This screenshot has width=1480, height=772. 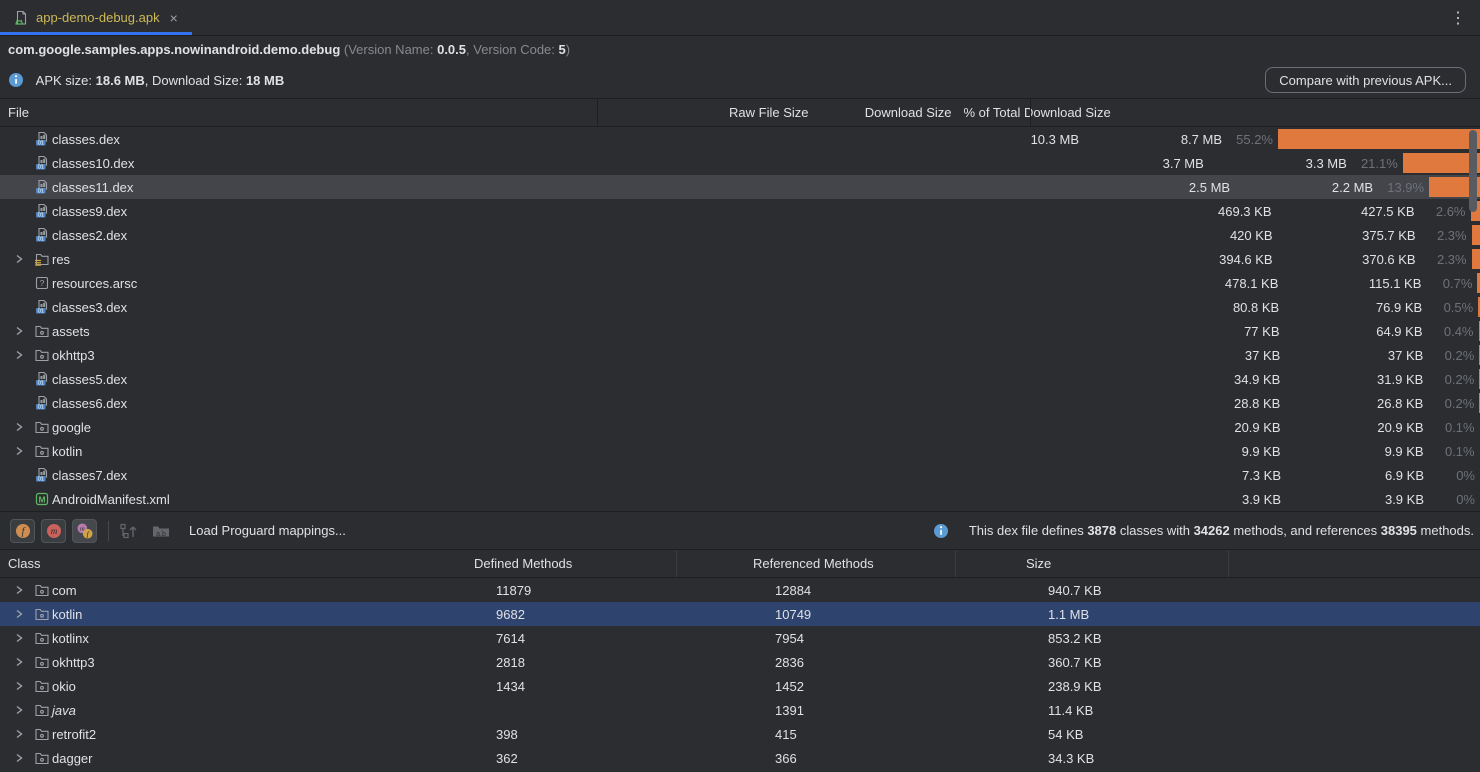 I want to click on column-raw-file-size: Raw File Size, so click(x=769, y=112).